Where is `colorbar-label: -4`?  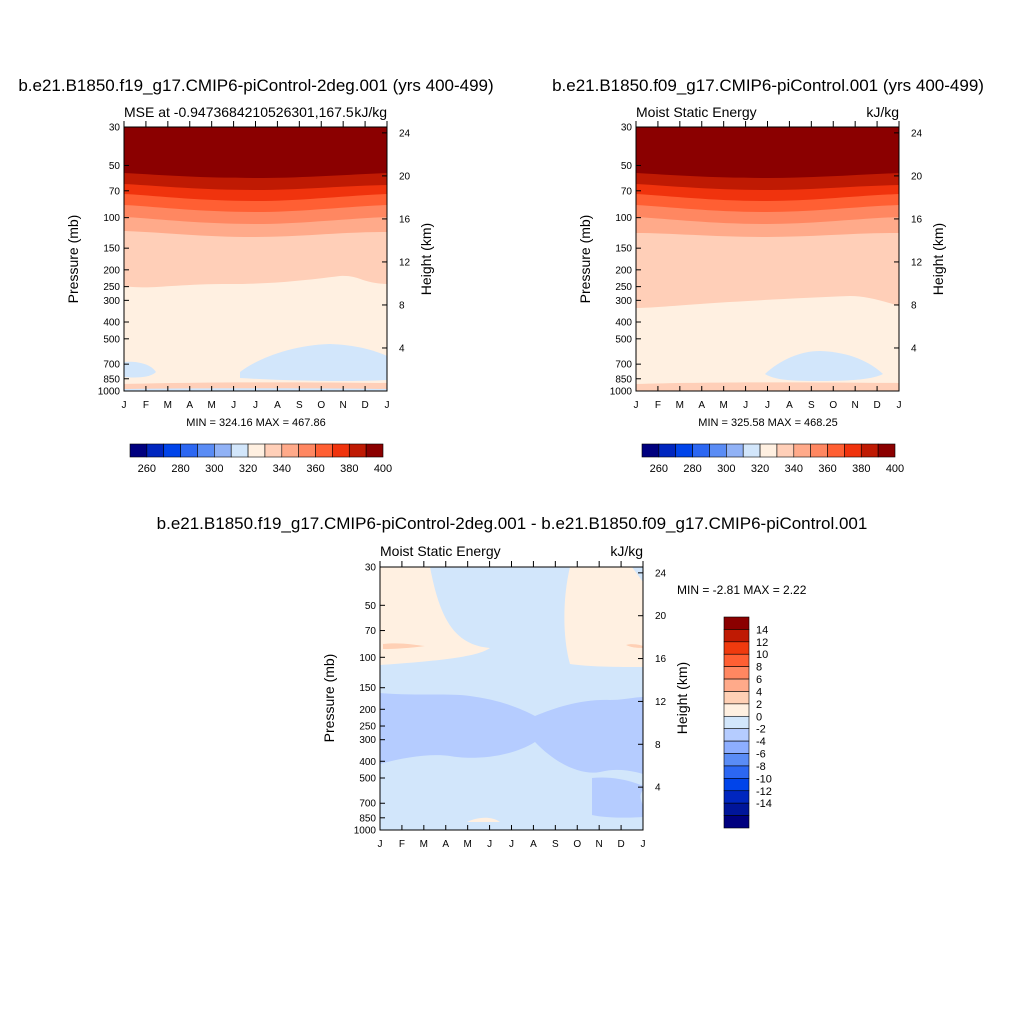
colorbar-label: -4 is located at coordinates (761, 742).